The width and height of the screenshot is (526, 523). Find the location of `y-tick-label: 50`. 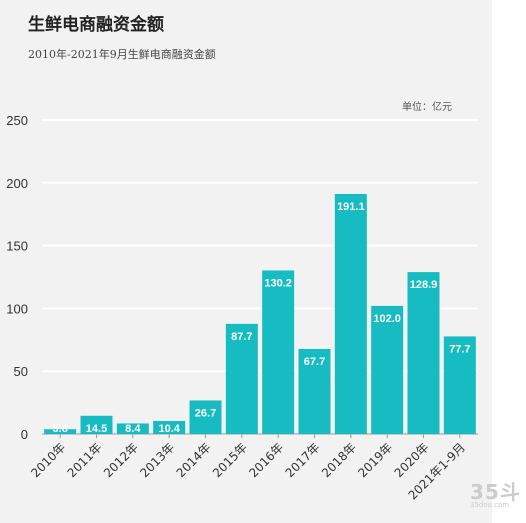

y-tick-label: 50 is located at coordinates (21, 371).